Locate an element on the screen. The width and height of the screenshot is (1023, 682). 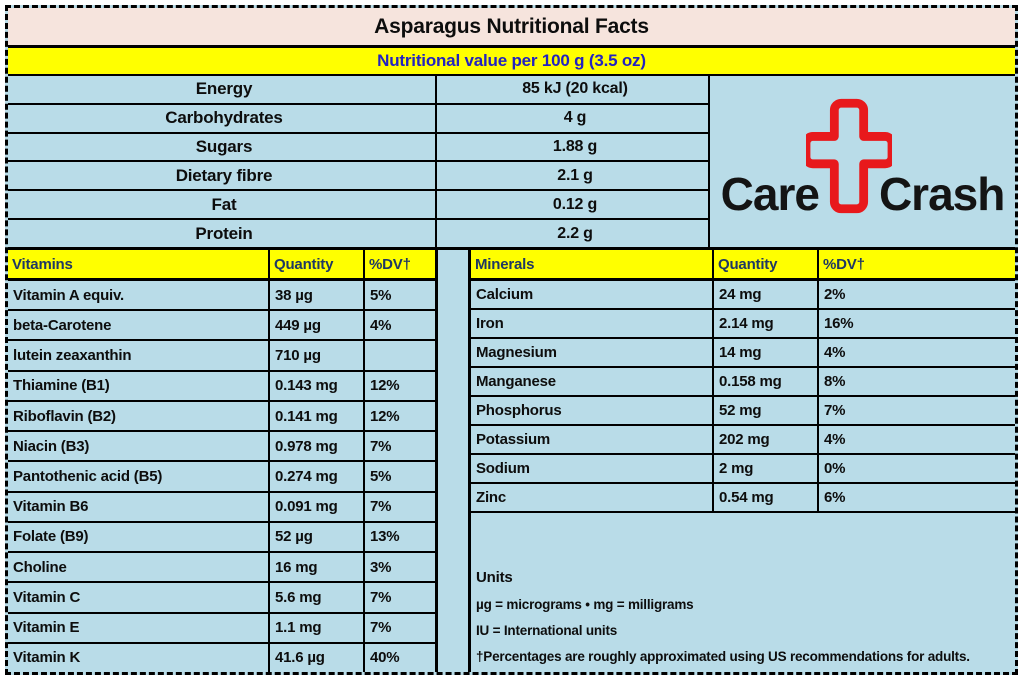
vitamin-row: Vitamin B6 0.091 mg 7% is located at coordinates (221, 507).